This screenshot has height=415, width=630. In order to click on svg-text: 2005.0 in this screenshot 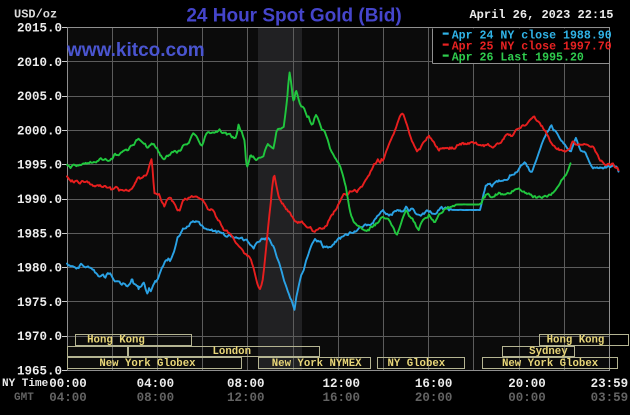, I will do `click(39, 97)`.